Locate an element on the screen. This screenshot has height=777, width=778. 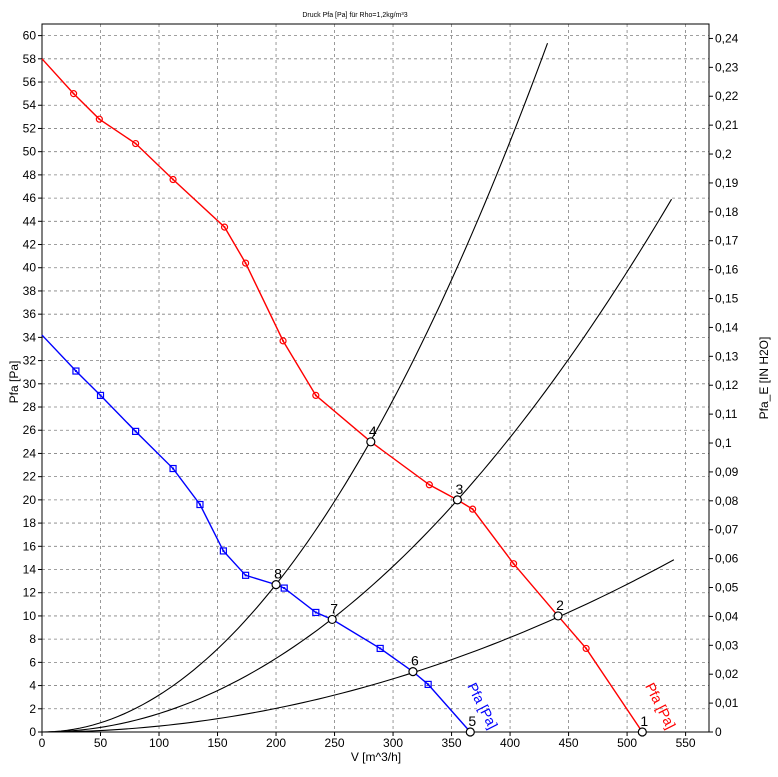
y2-tick-label: 0,17 is located at coordinates (727, 241).